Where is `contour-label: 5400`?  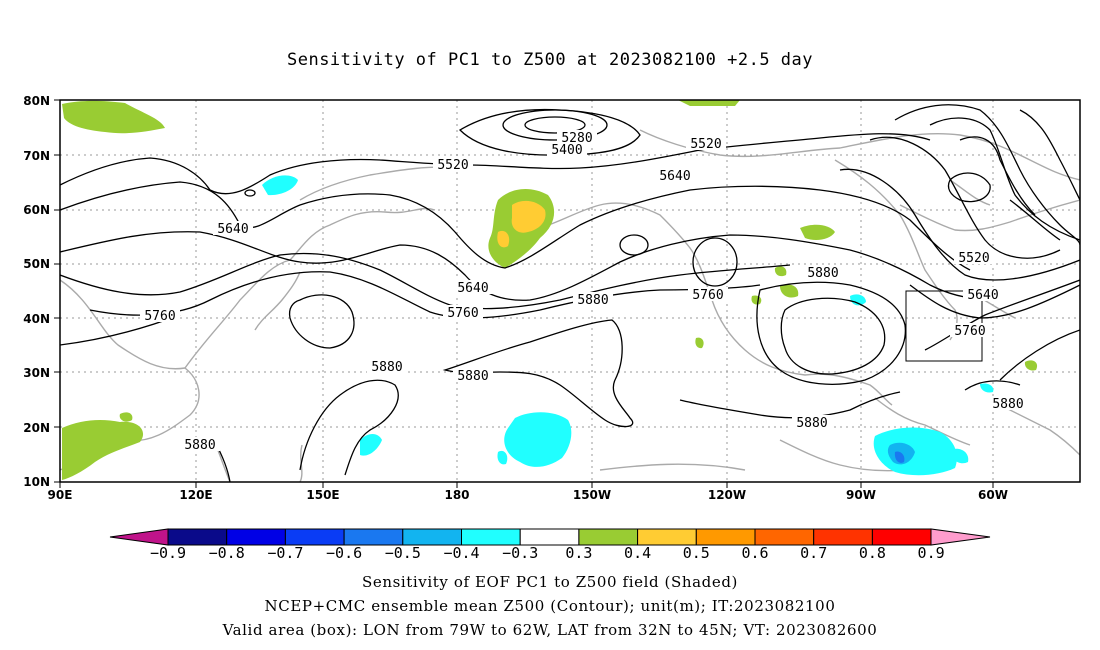
contour-label: 5400 is located at coordinates (566, 150).